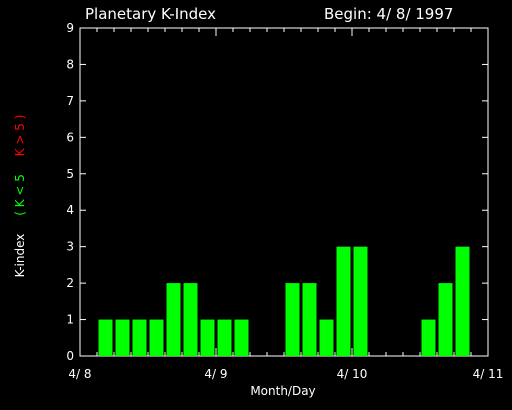 The image size is (512, 410). I want to click on x-tick-label: 4/ 8, so click(79, 374).